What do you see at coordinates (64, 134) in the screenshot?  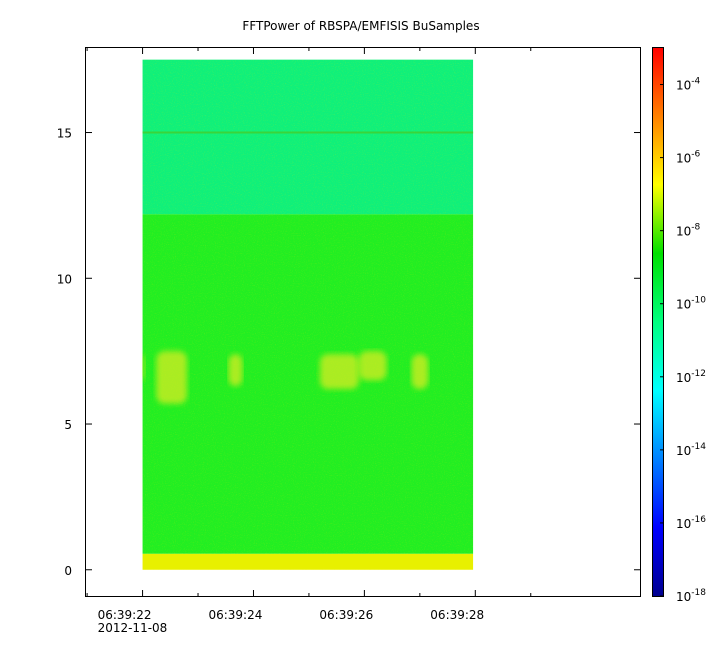 I see `y-tick-label-3: 15` at bounding box center [64, 134].